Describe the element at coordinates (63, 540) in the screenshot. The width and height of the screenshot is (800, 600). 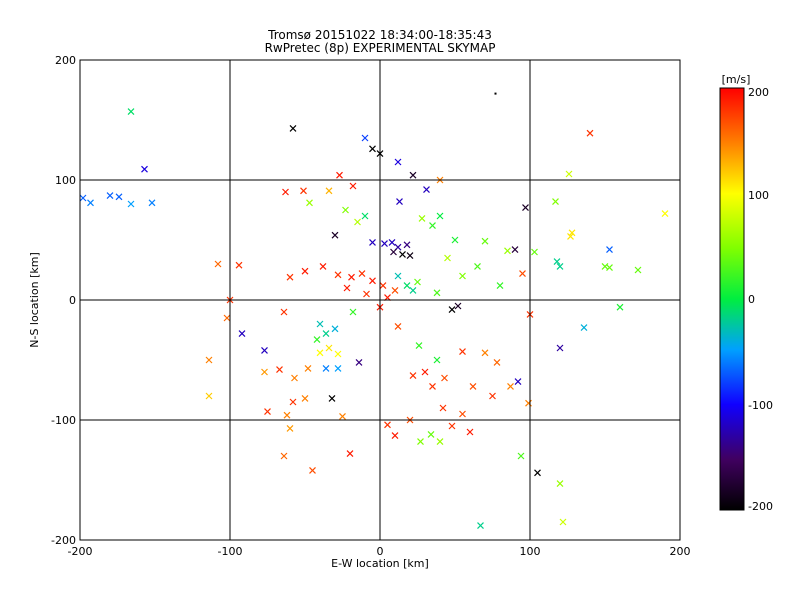
I see `y-tick-label: -200` at that location.